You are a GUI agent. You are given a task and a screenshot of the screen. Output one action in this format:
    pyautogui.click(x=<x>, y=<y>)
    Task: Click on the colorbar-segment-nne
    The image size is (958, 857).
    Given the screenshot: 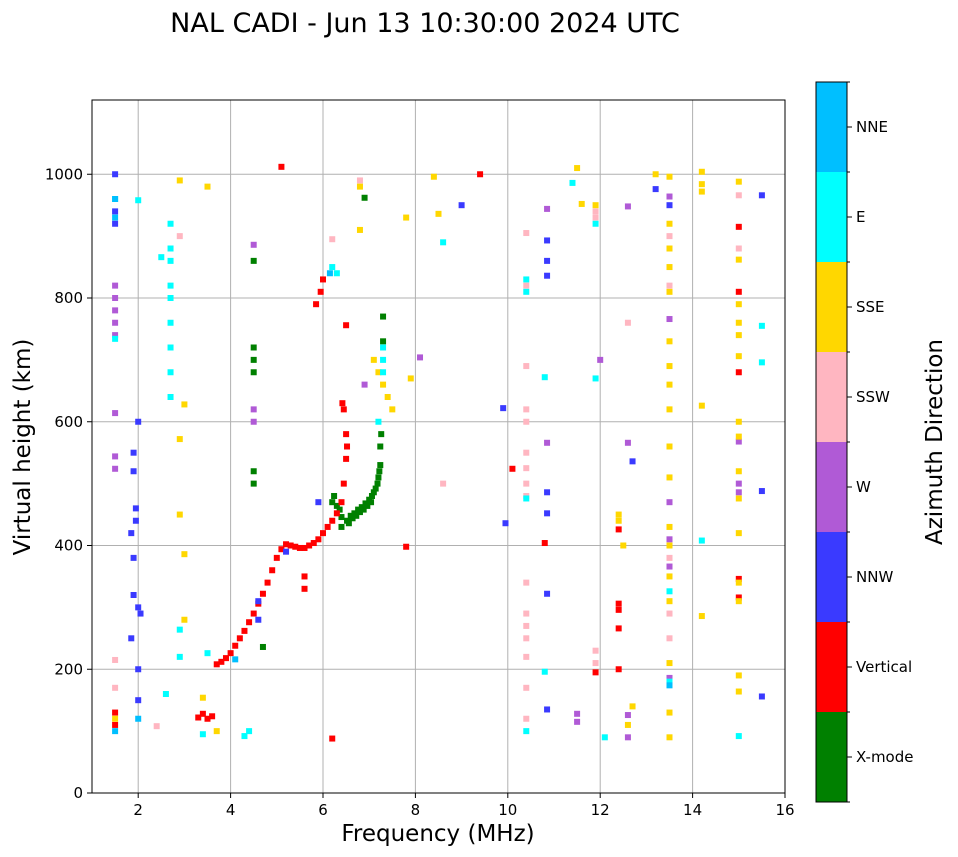 What is the action you would take?
    pyautogui.click(x=831, y=127)
    